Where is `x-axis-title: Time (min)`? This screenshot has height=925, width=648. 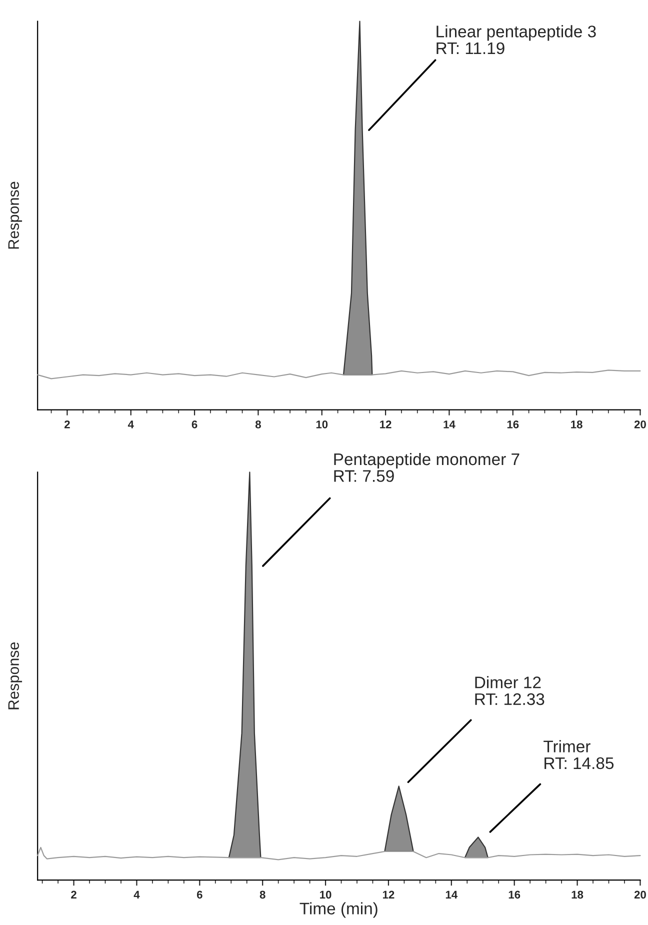
x-axis-title: Time (min) is located at coordinates (339, 910).